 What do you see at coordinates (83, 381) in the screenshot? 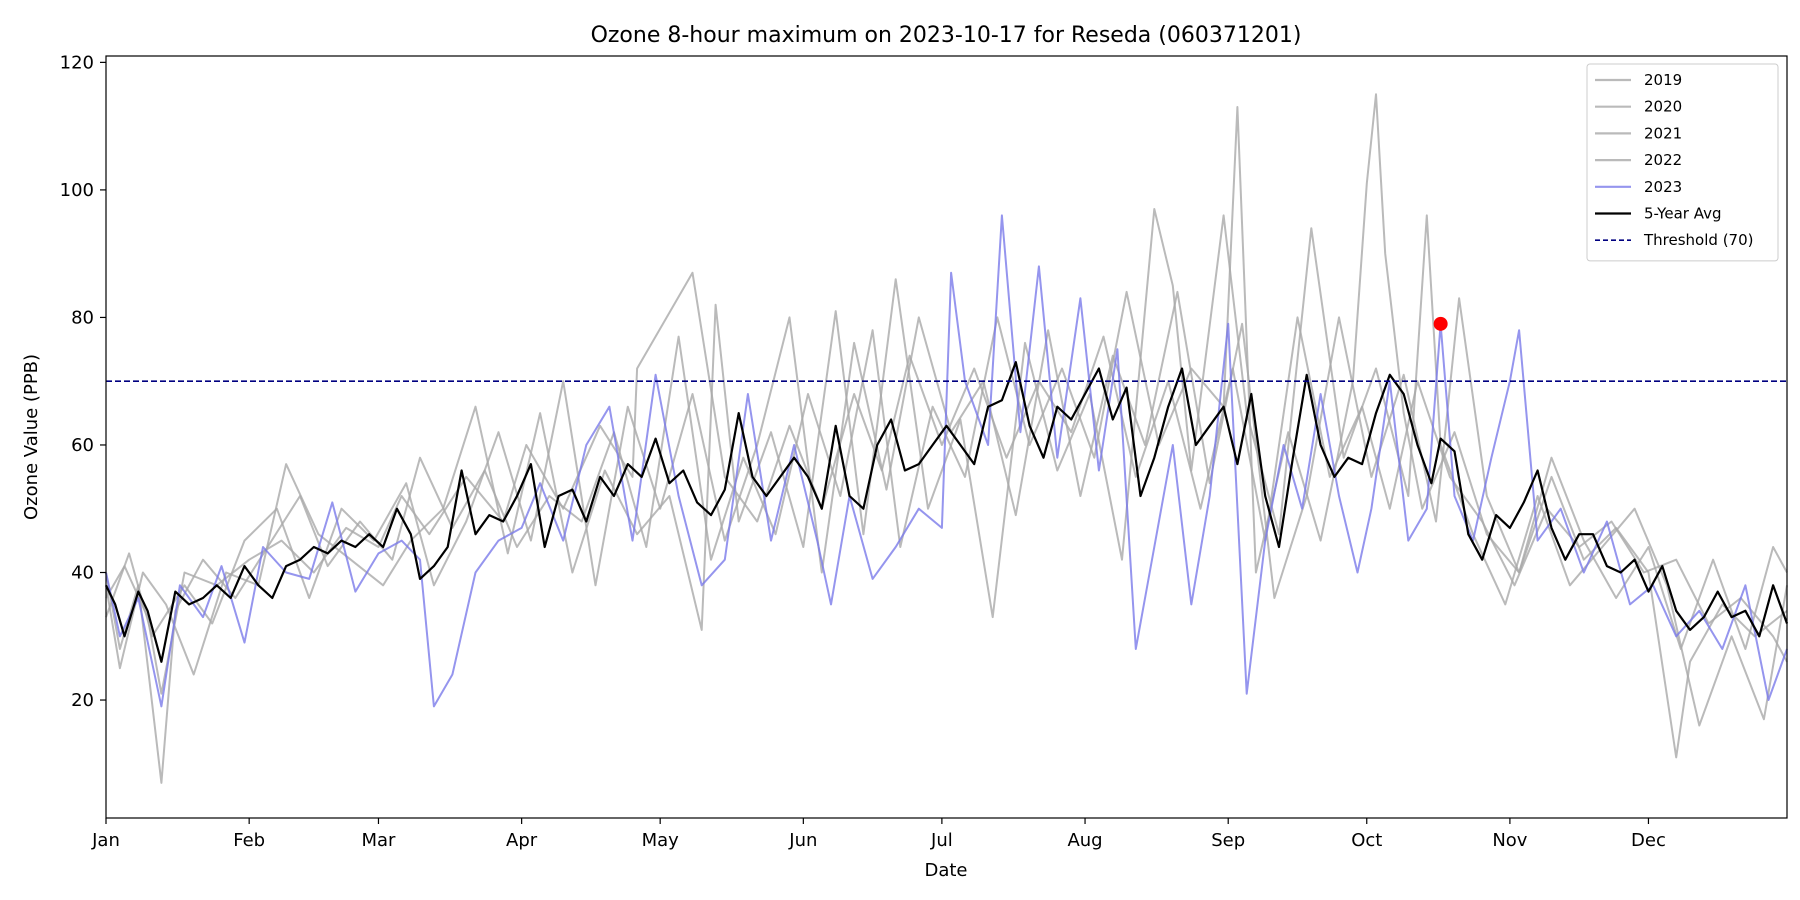
I see `y-axis: 20 40 60 80 100 120` at bounding box center [83, 381].